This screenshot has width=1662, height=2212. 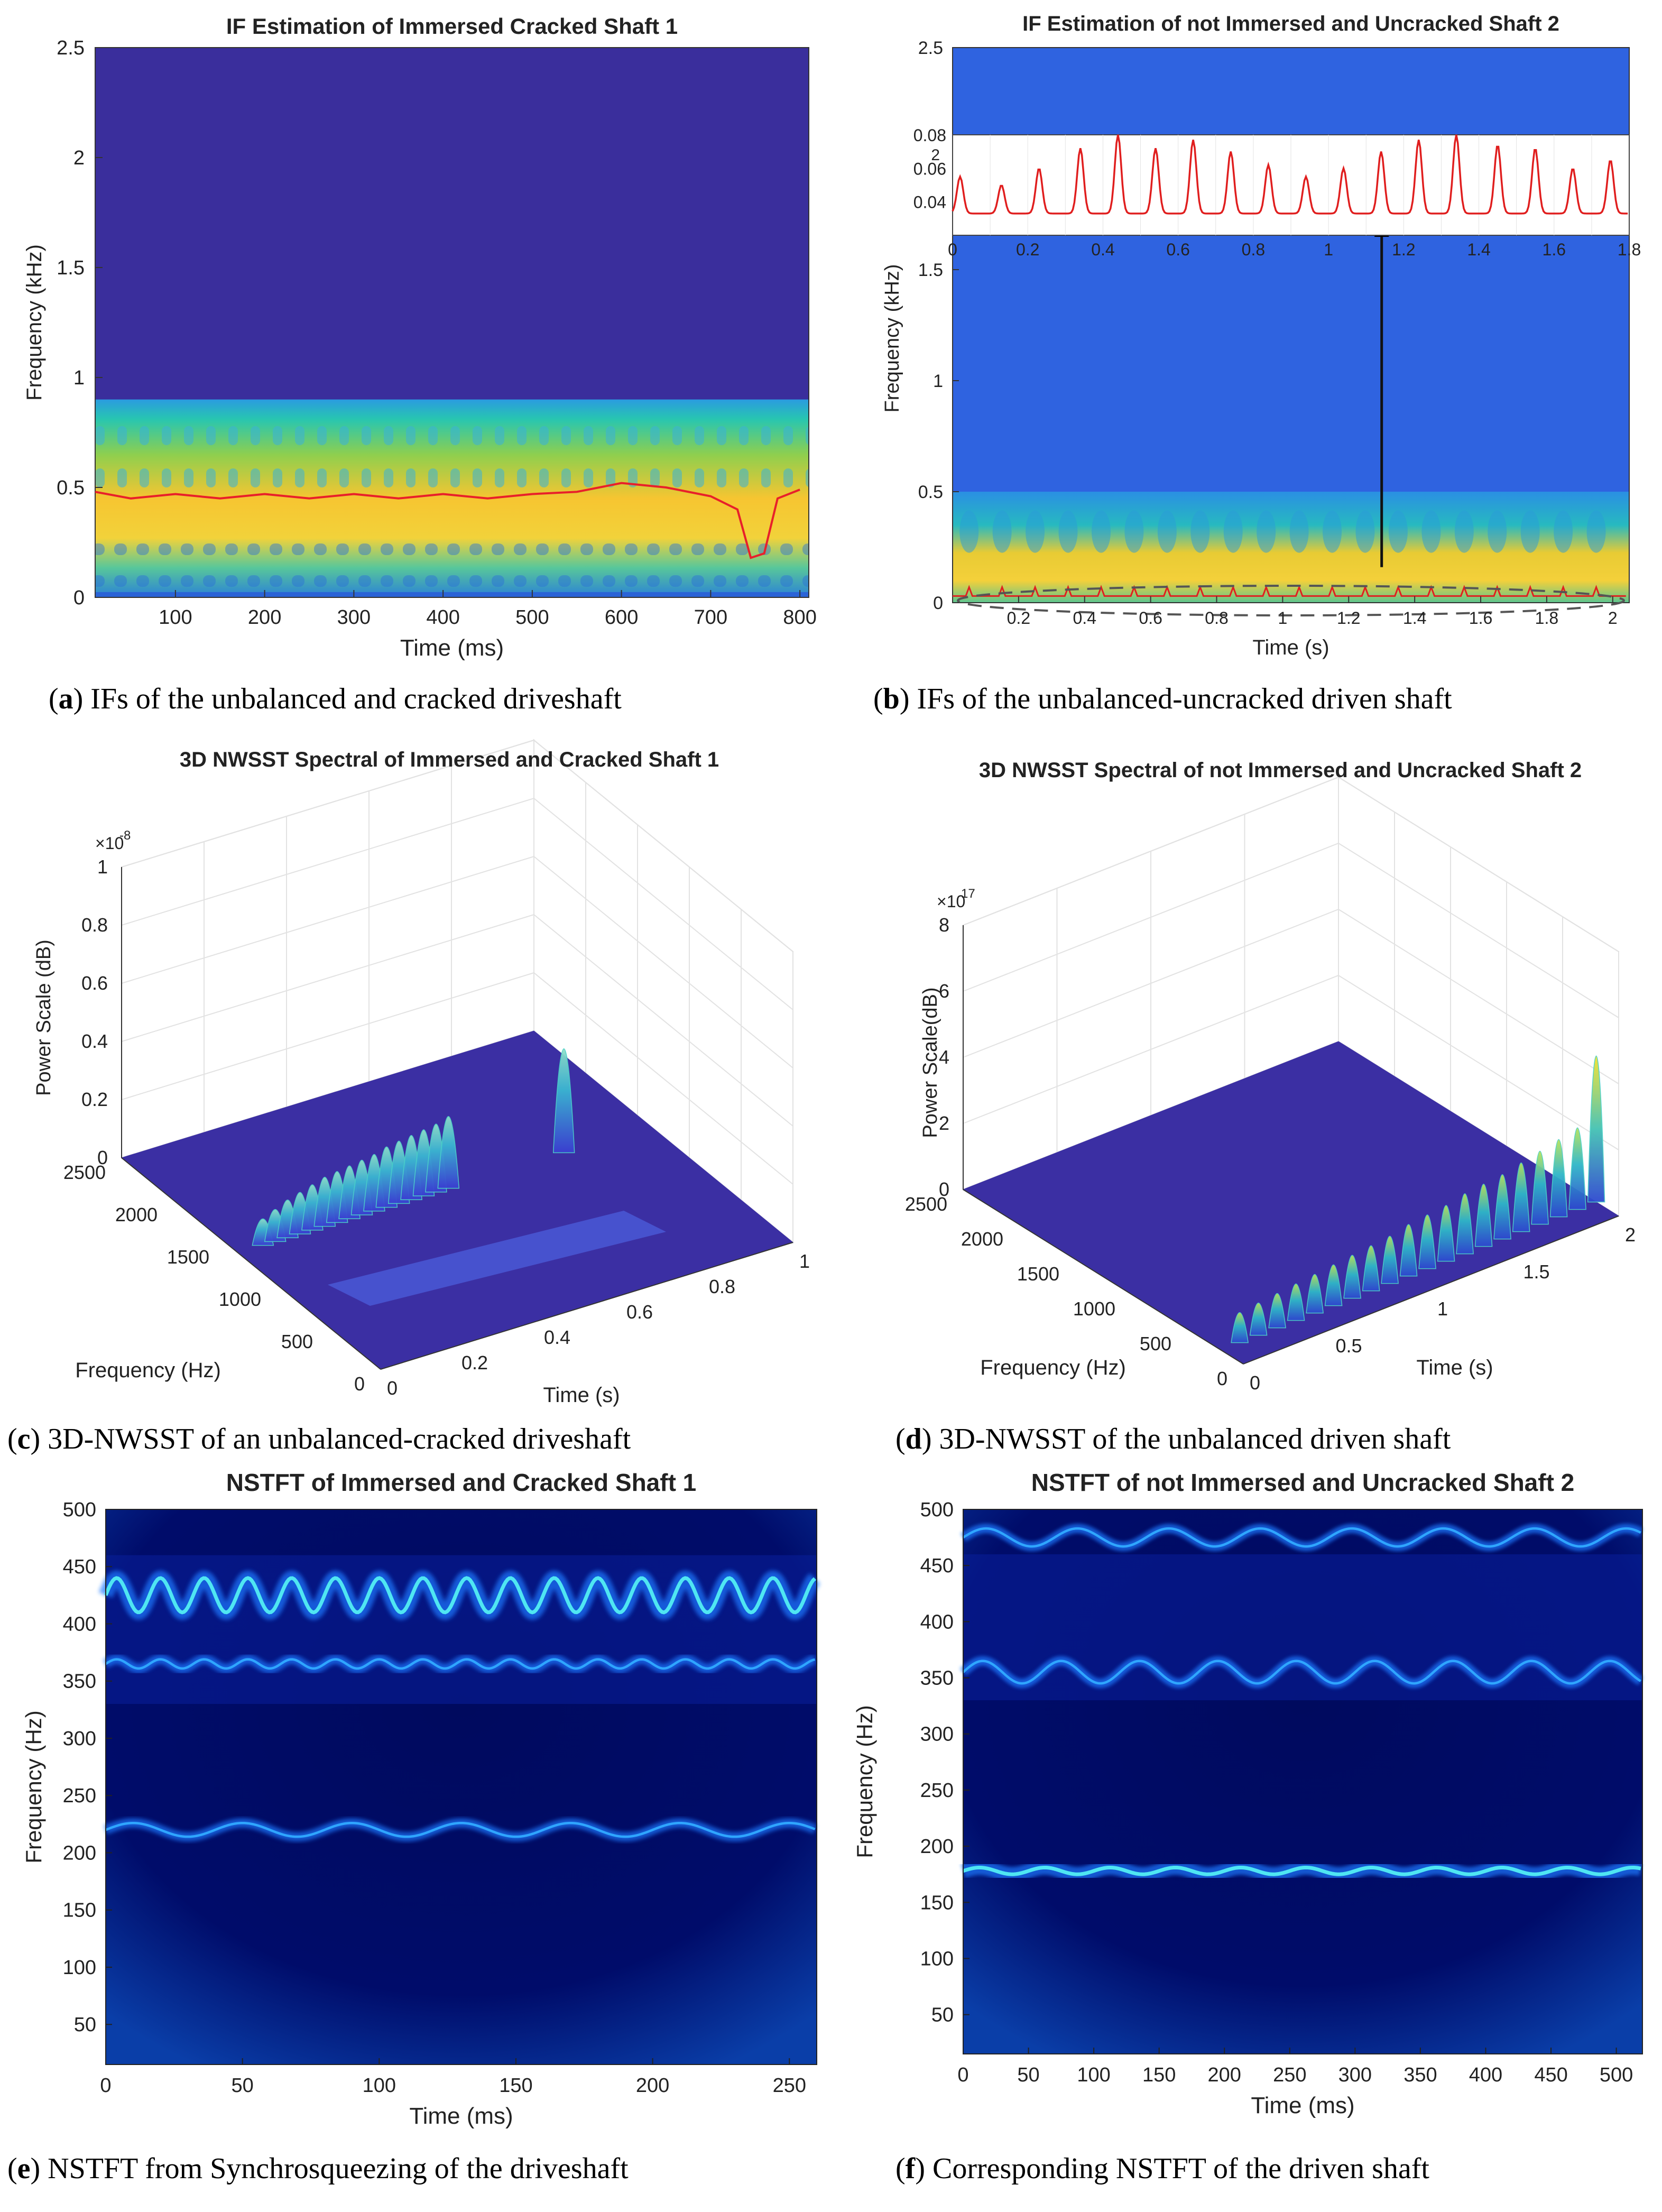 I want to click on z-tick-label: 8, so click(x=944, y=925).